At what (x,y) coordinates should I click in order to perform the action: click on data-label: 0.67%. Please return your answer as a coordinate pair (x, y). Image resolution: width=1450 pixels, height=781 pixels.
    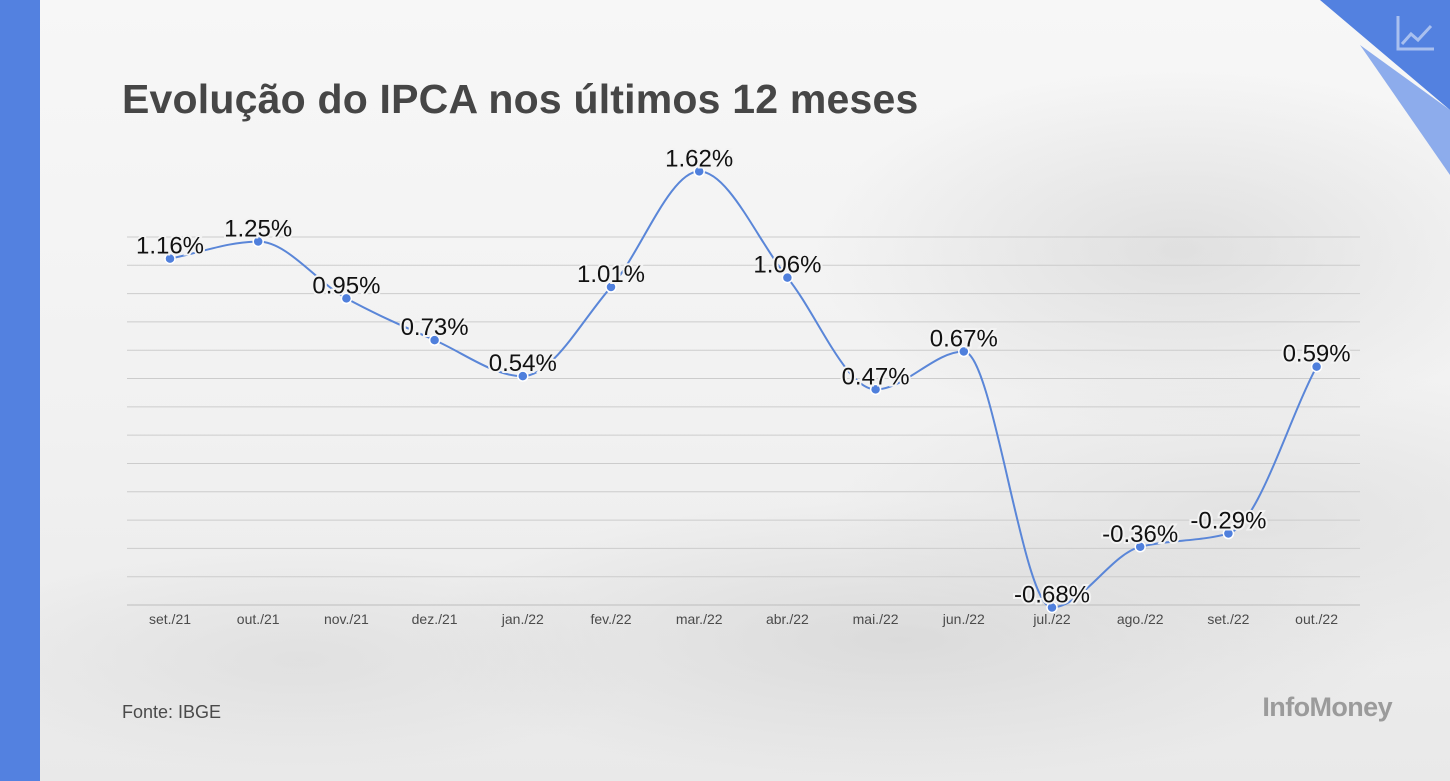
    Looking at the image, I should click on (964, 339).